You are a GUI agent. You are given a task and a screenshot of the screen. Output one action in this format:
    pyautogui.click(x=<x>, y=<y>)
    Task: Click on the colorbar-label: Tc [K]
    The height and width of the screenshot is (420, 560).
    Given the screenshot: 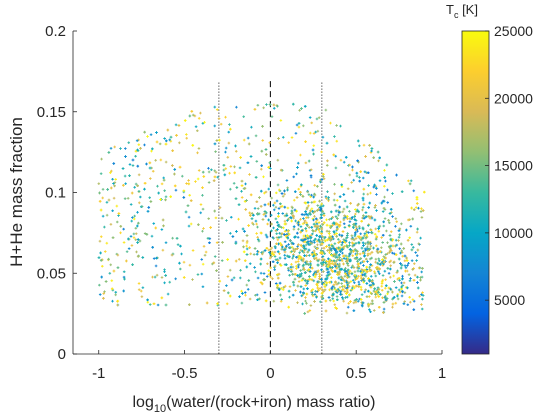 What is the action you would take?
    pyautogui.click(x=462, y=11)
    